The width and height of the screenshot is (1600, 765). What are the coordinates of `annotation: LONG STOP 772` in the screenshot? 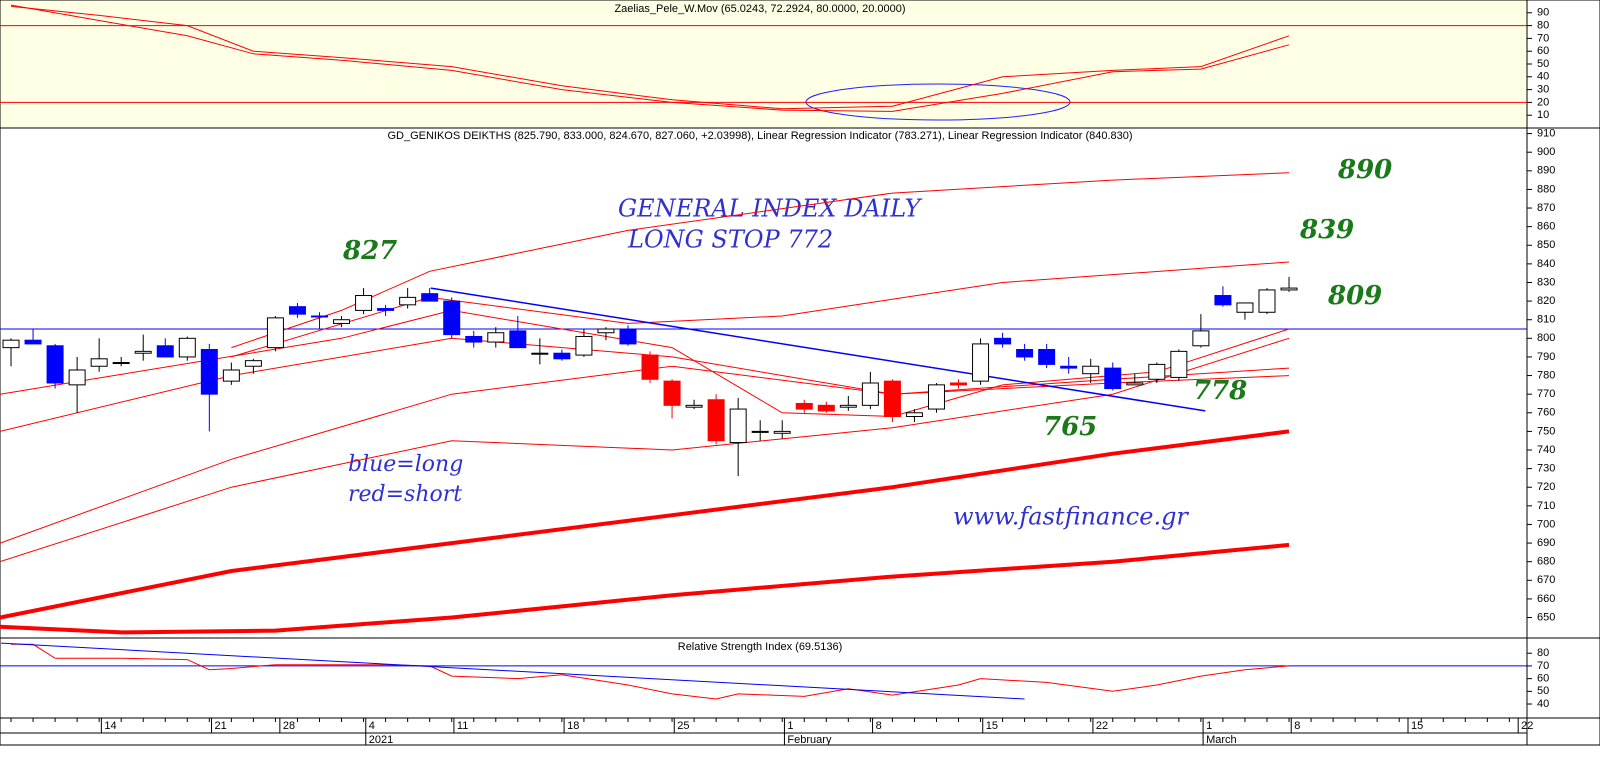 It's located at (730, 240).